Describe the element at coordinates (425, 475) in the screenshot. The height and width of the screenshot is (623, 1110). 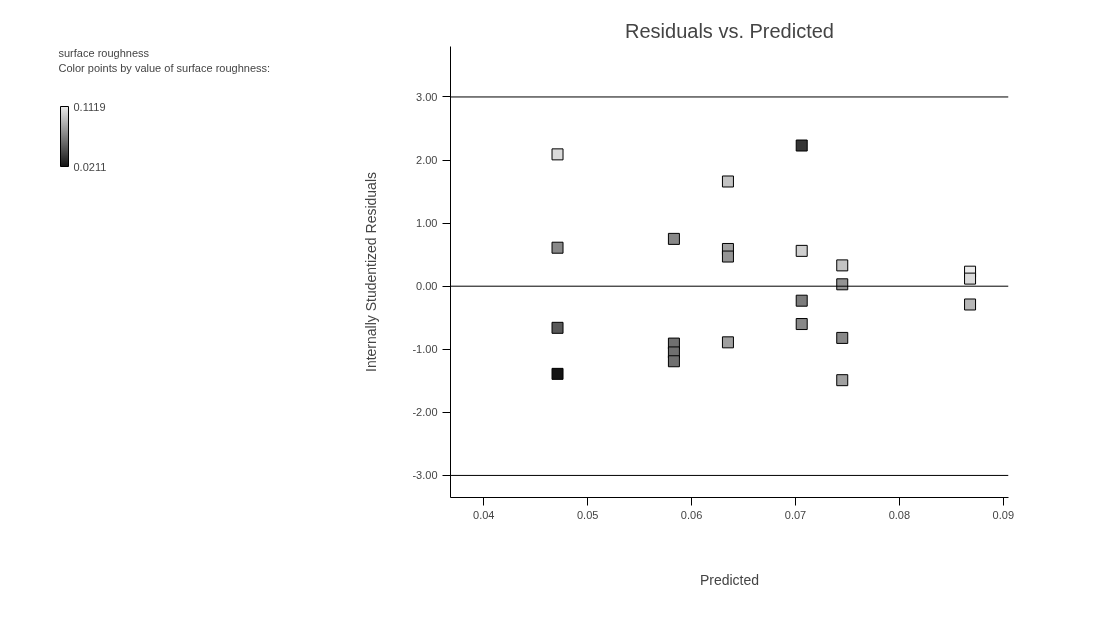
I see `y-tick-label: -3.00` at that location.